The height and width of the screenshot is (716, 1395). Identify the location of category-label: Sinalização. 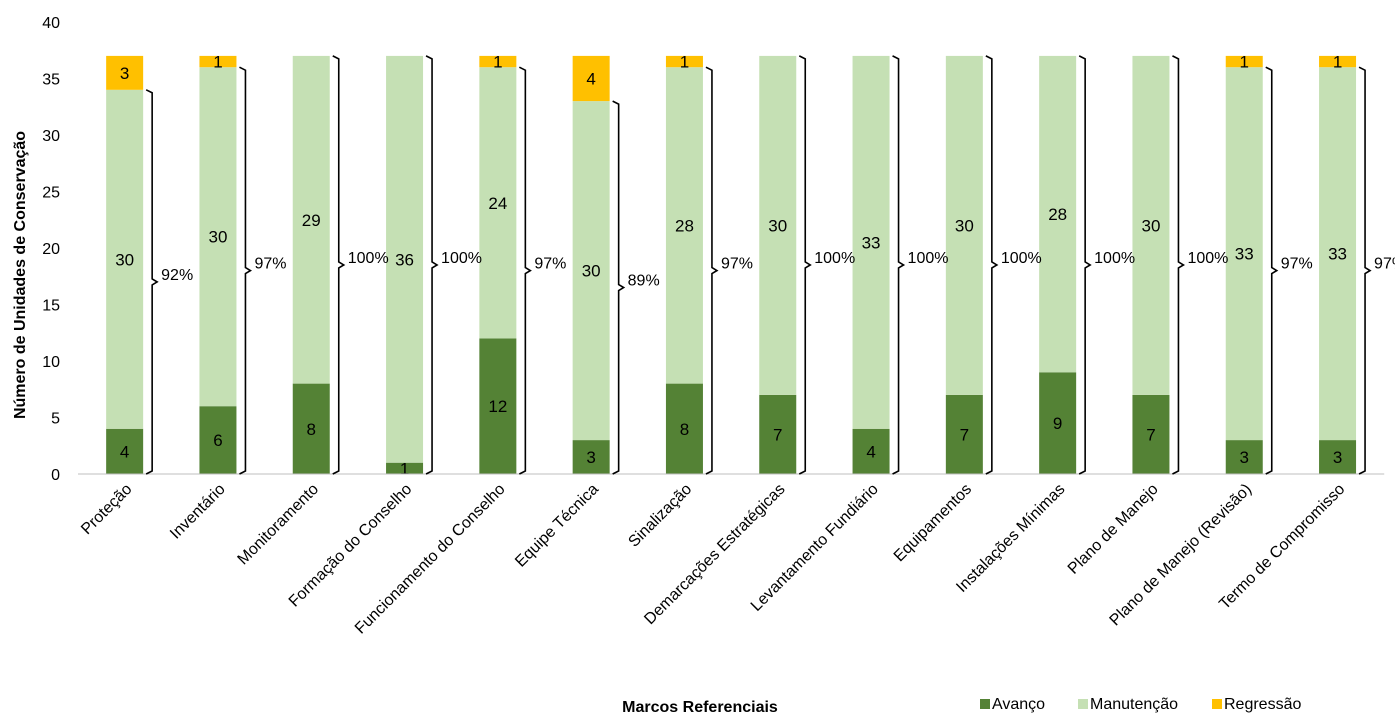
(660, 516).